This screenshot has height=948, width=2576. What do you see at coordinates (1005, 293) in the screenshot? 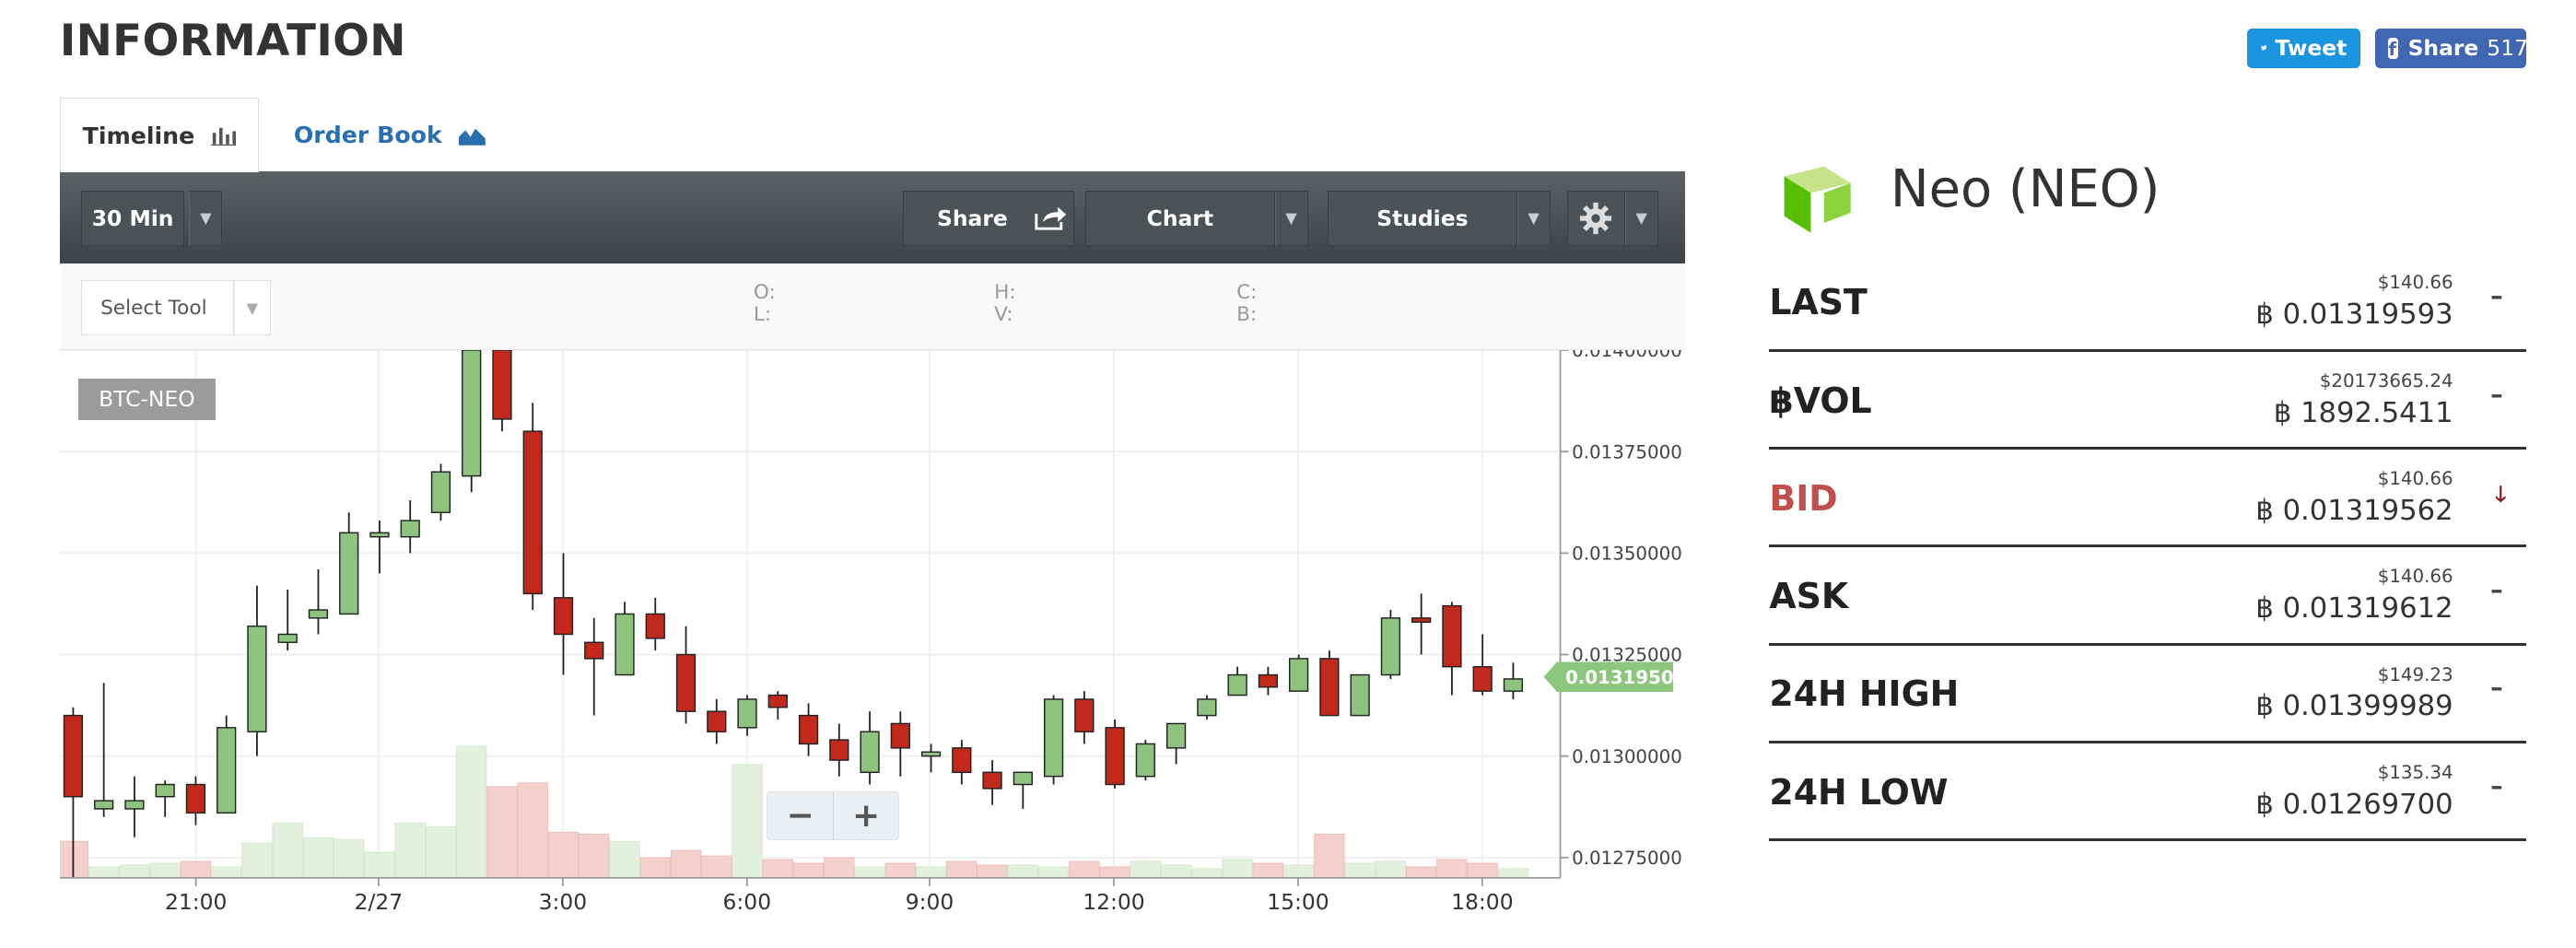
I see `high-label: H:` at bounding box center [1005, 293].